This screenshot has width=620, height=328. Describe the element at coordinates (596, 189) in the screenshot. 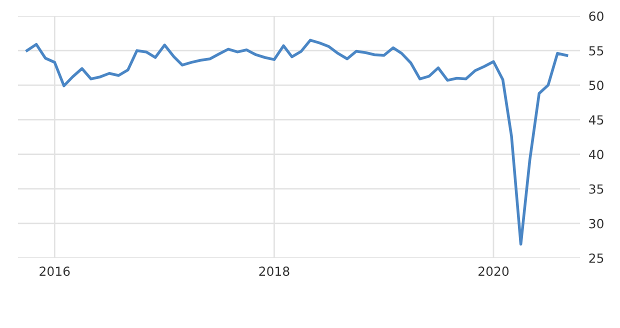

I see `y-tick-label: 35` at that location.